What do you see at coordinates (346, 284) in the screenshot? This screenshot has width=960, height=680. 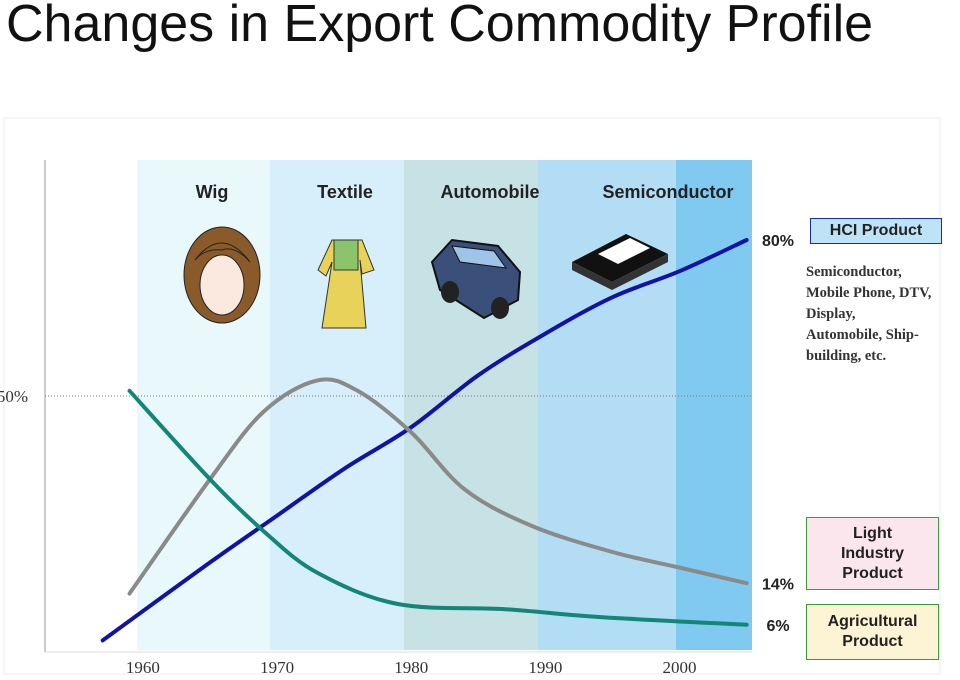 I see `textile-icon` at bounding box center [346, 284].